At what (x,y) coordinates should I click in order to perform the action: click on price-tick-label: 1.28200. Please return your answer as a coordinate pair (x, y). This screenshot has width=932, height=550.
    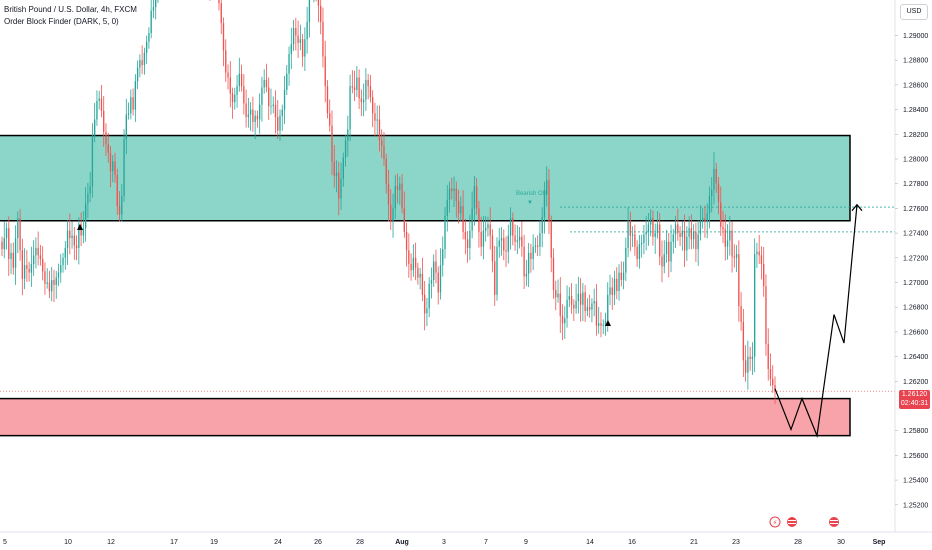
    Looking at the image, I should click on (915, 135).